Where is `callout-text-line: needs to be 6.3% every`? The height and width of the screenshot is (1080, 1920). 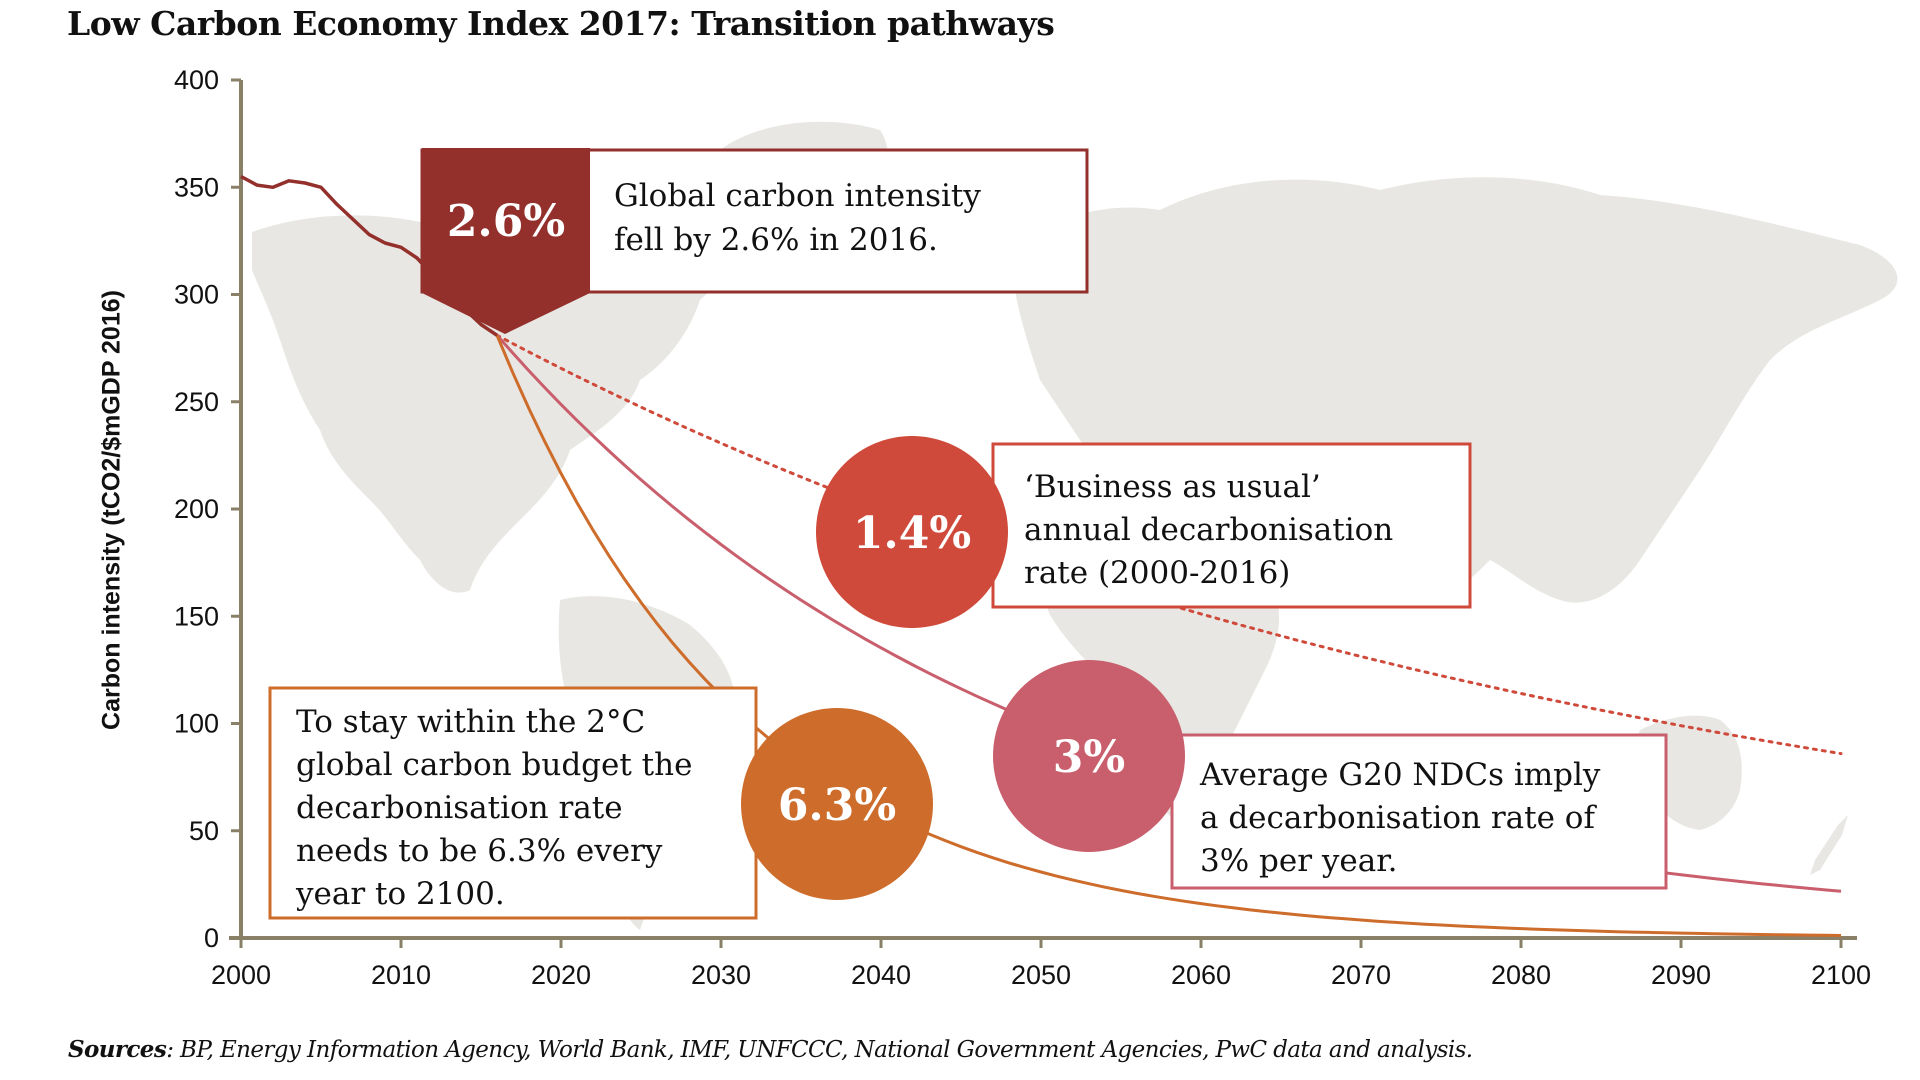 callout-text-line: needs to be 6.3% every is located at coordinates (479, 851).